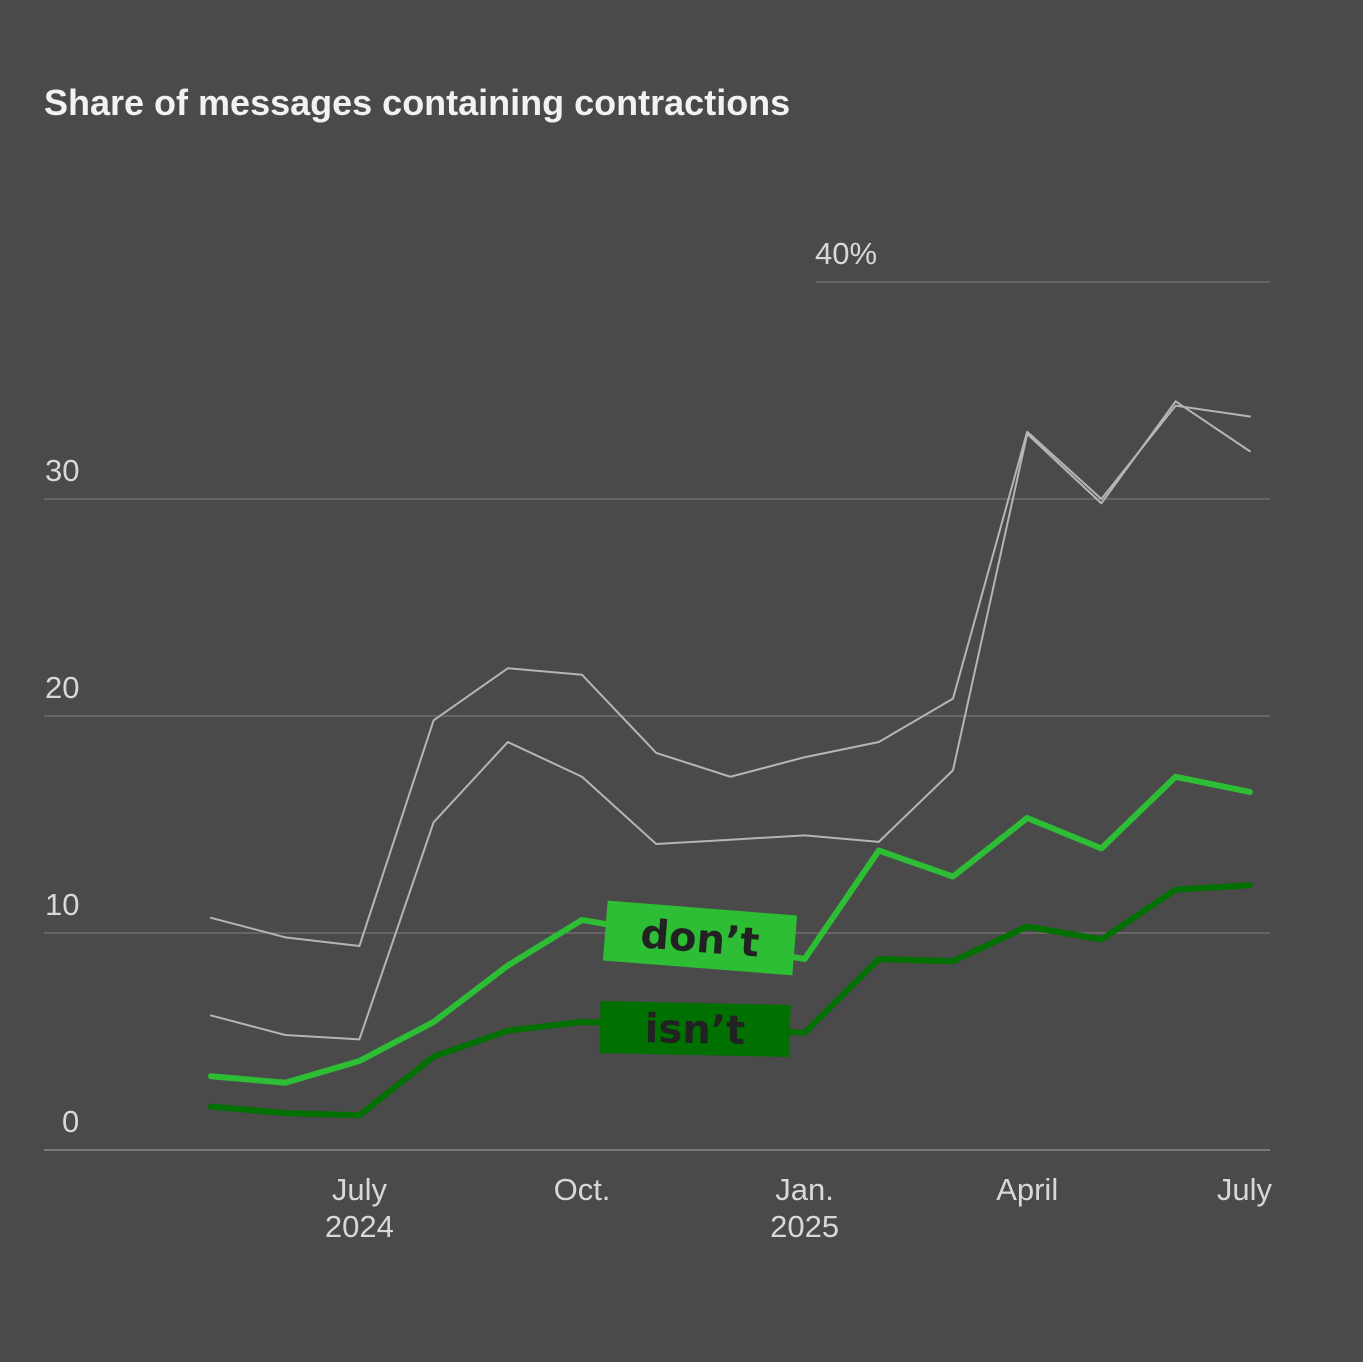 This screenshot has width=1363, height=1362. What do you see at coordinates (582, 1189) in the screenshot?
I see `x-tick-label: Oct.` at bounding box center [582, 1189].